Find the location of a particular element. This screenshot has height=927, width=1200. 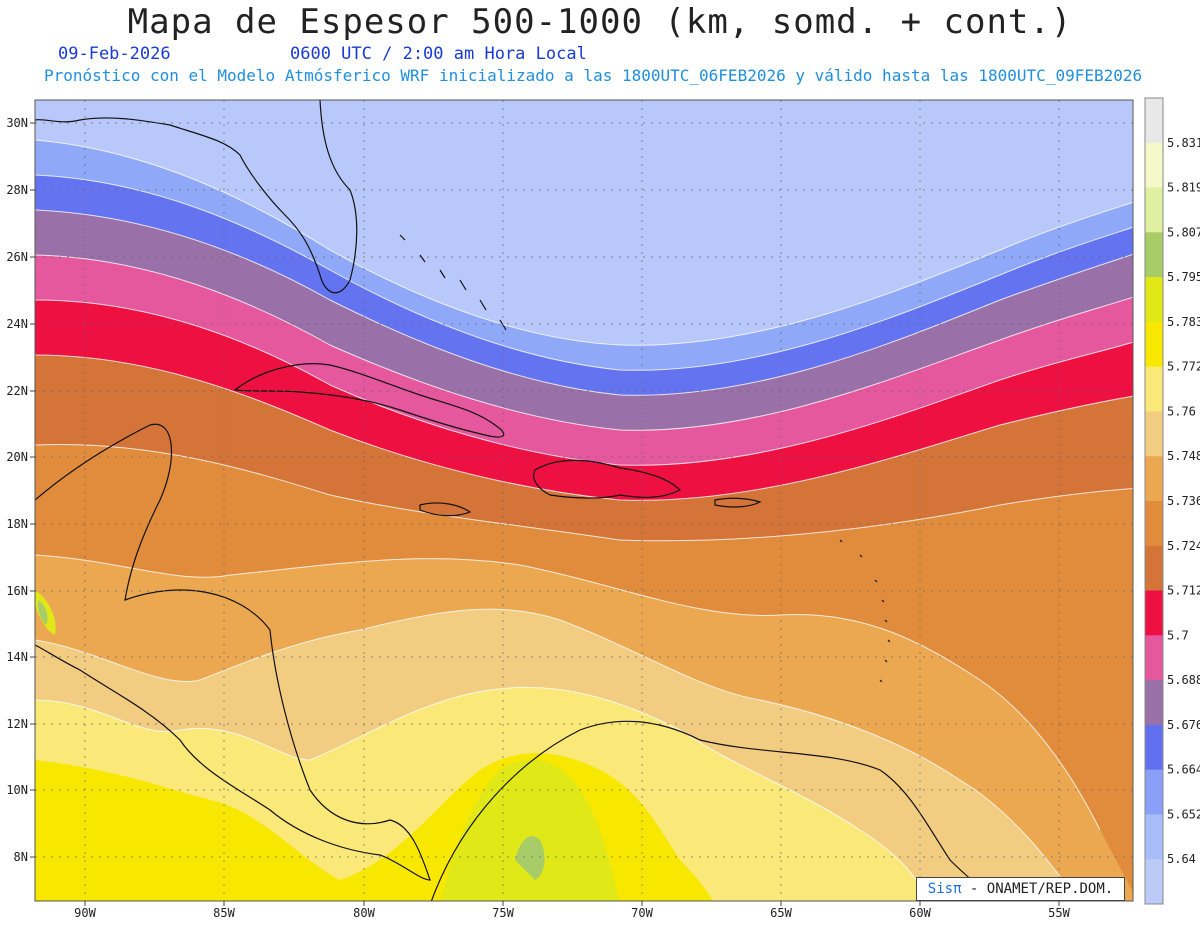

lon-label: 90W is located at coordinates (85, 913).